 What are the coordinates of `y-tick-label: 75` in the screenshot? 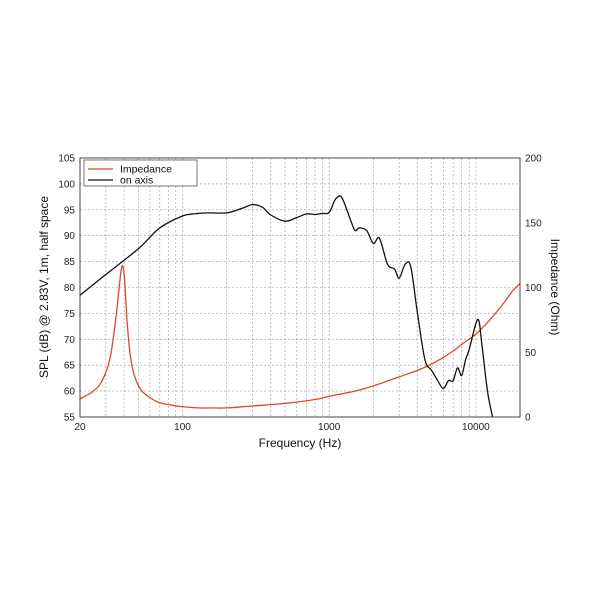 It's located at (70, 314).